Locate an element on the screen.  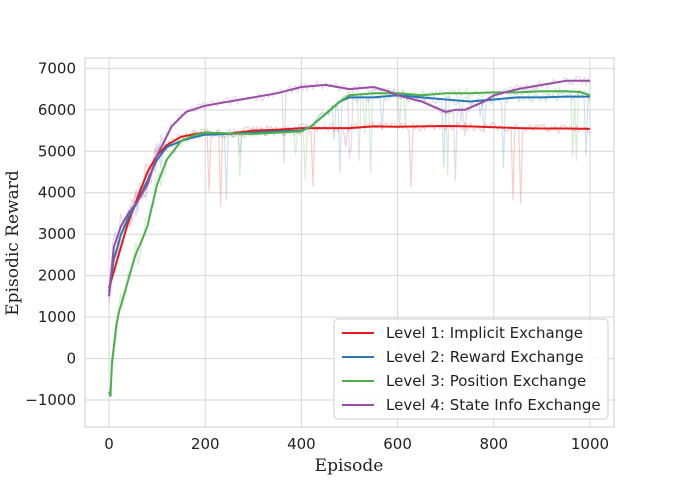
x-tick-labels: 0 200 400 600 800 1000 is located at coordinates (356, 444).